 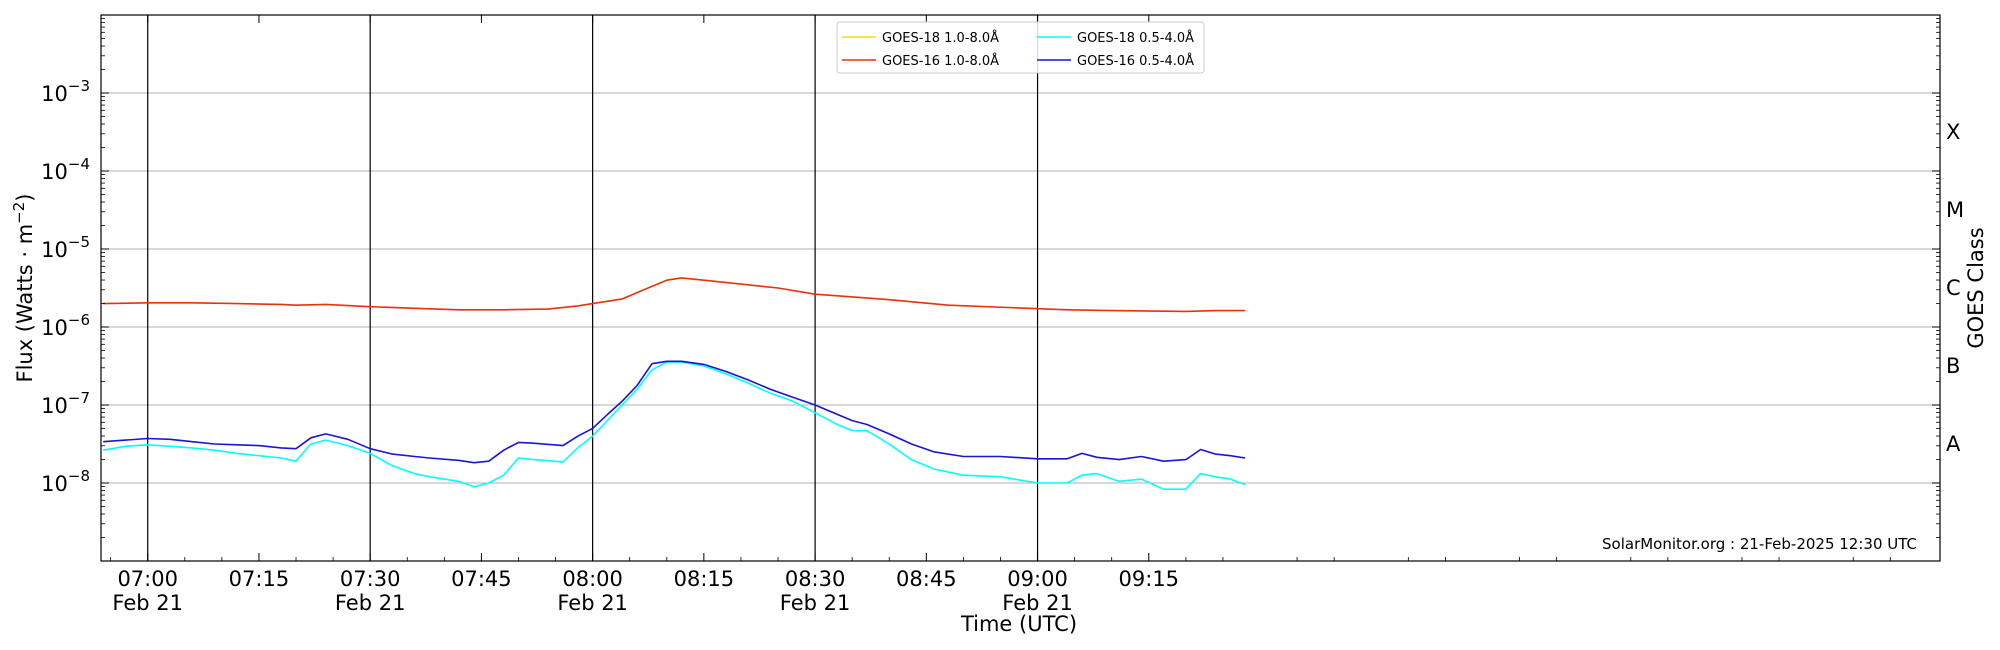 What do you see at coordinates (370, 579) in the screenshot?
I see `x-tick-label-07:30: 07:30` at bounding box center [370, 579].